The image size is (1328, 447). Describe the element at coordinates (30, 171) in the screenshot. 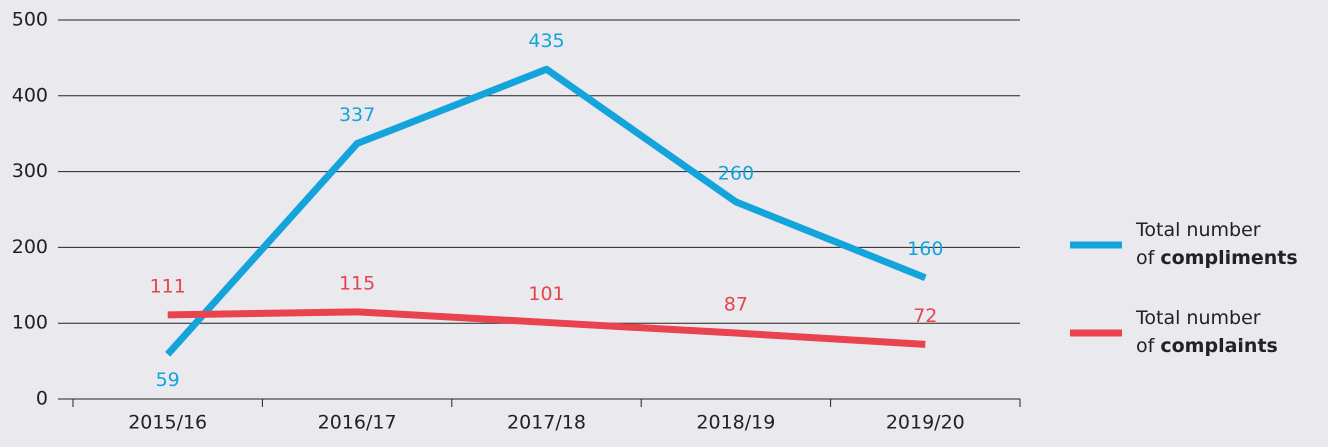

I see `y-tick-label: 300` at that location.